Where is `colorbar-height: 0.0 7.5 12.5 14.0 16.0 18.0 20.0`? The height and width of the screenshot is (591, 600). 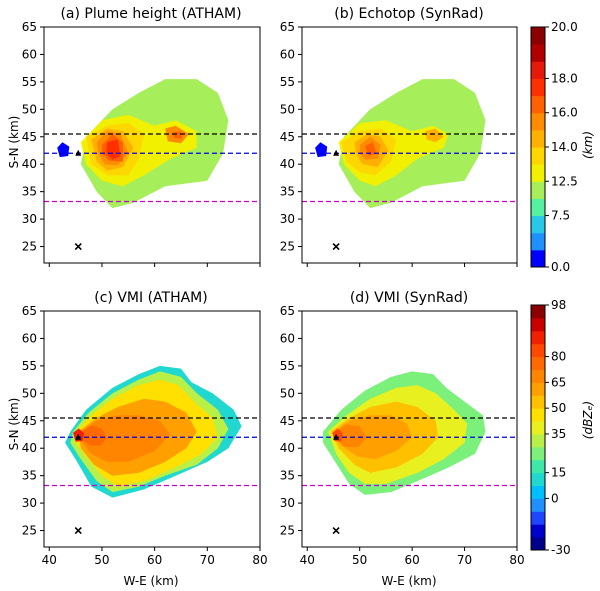
colorbar-height: 0.0 7.5 12.5 14.0 16.0 18.0 20.0 is located at coordinates (554, 147).